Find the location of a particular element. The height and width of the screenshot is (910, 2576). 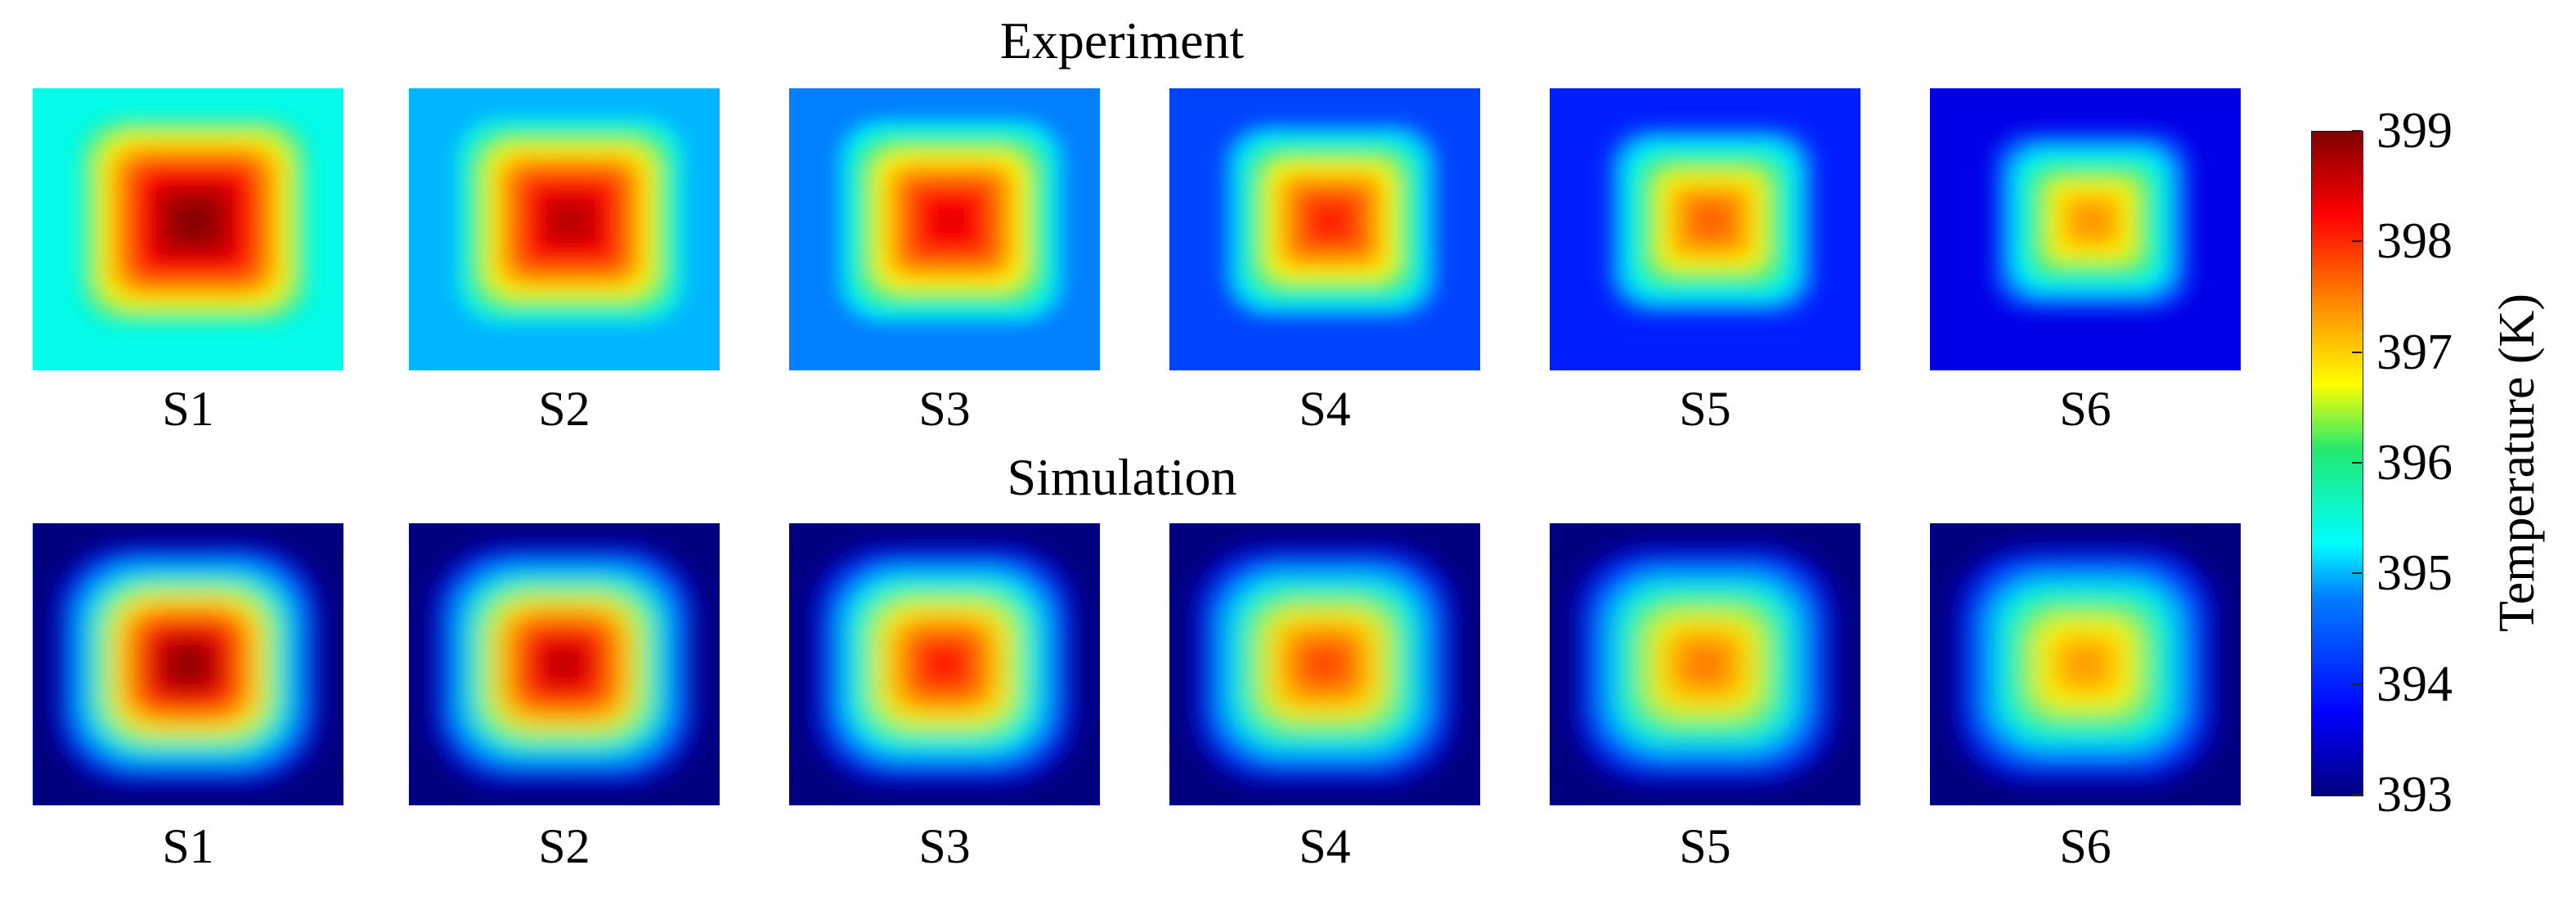

experiment-heatmap-s3 is located at coordinates (944, 229).